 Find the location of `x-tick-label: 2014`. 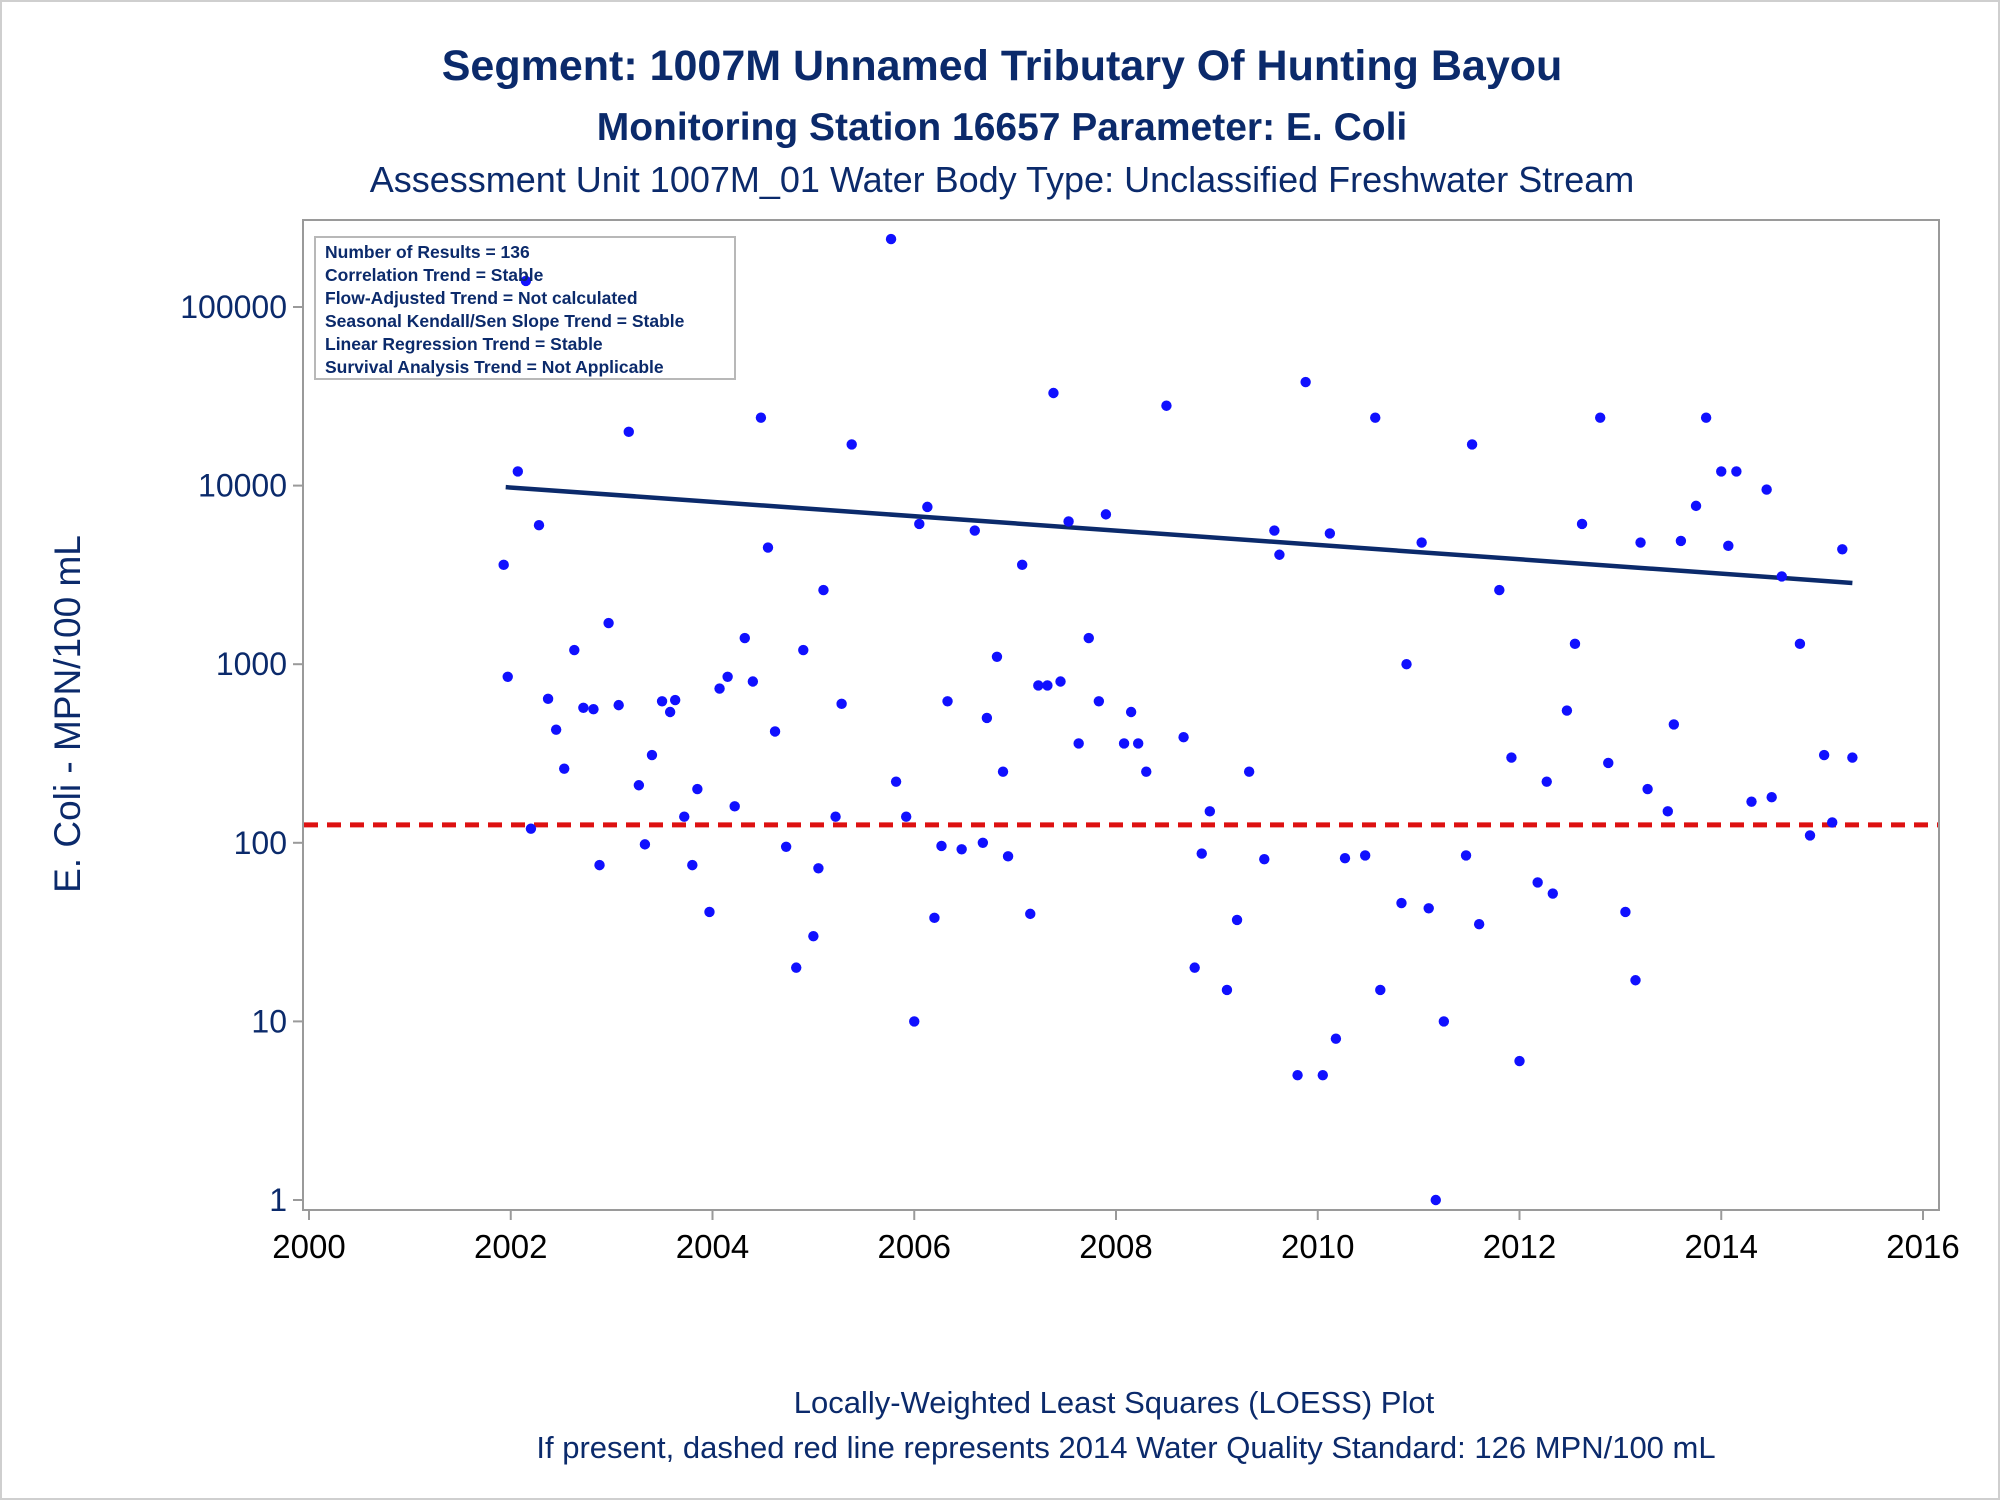

x-tick-label: 2014 is located at coordinates (1721, 1246).